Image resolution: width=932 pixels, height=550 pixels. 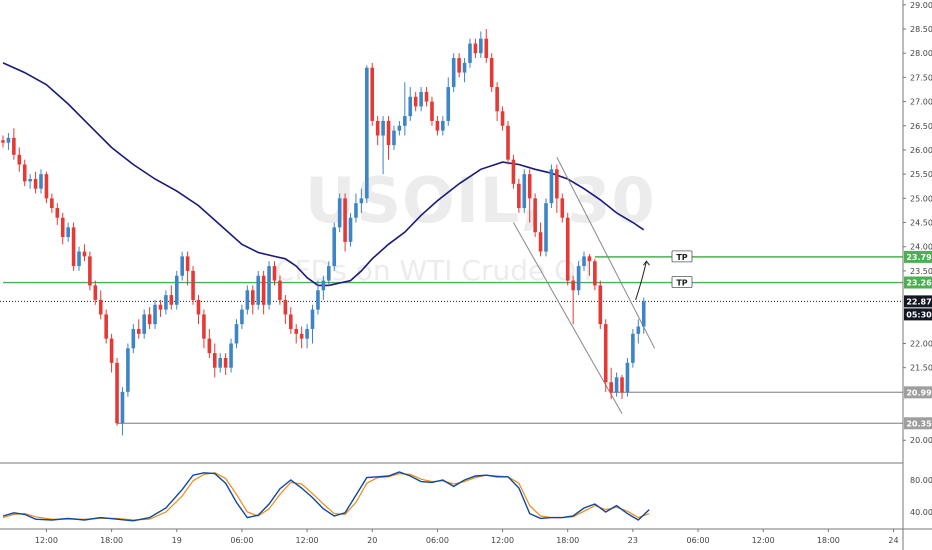 I want to click on price-label: 20.35, so click(x=919, y=423).